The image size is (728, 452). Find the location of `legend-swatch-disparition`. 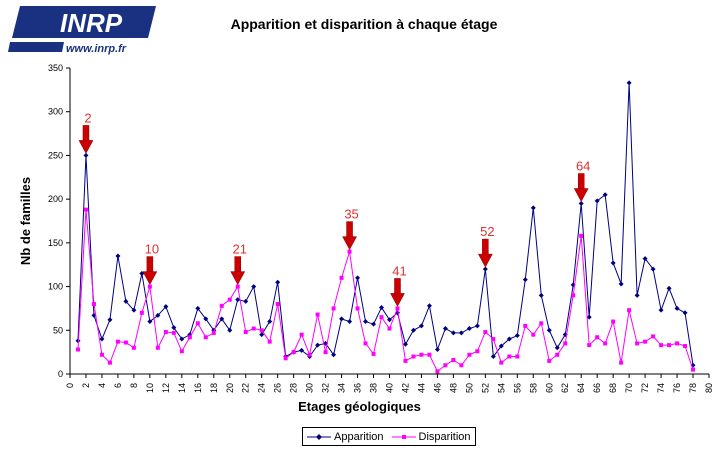

legend-swatch-disparition is located at coordinates (403, 436).